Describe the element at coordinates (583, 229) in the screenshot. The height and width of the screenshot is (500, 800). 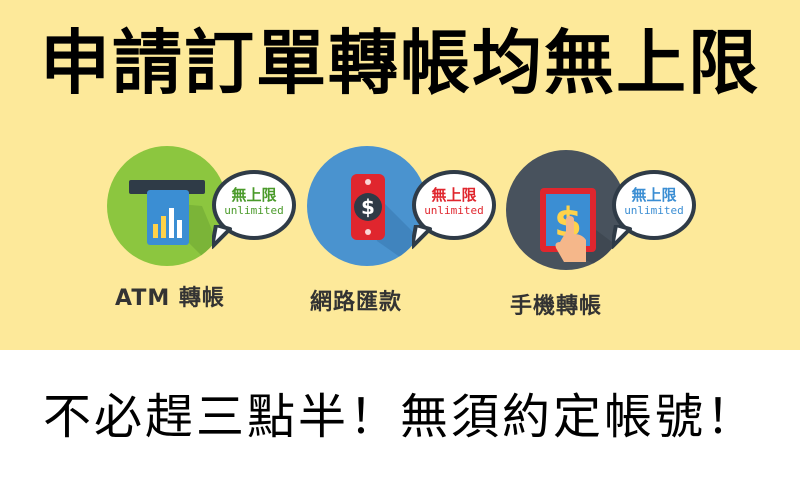
I see `tablet-touch-icon: $` at that location.